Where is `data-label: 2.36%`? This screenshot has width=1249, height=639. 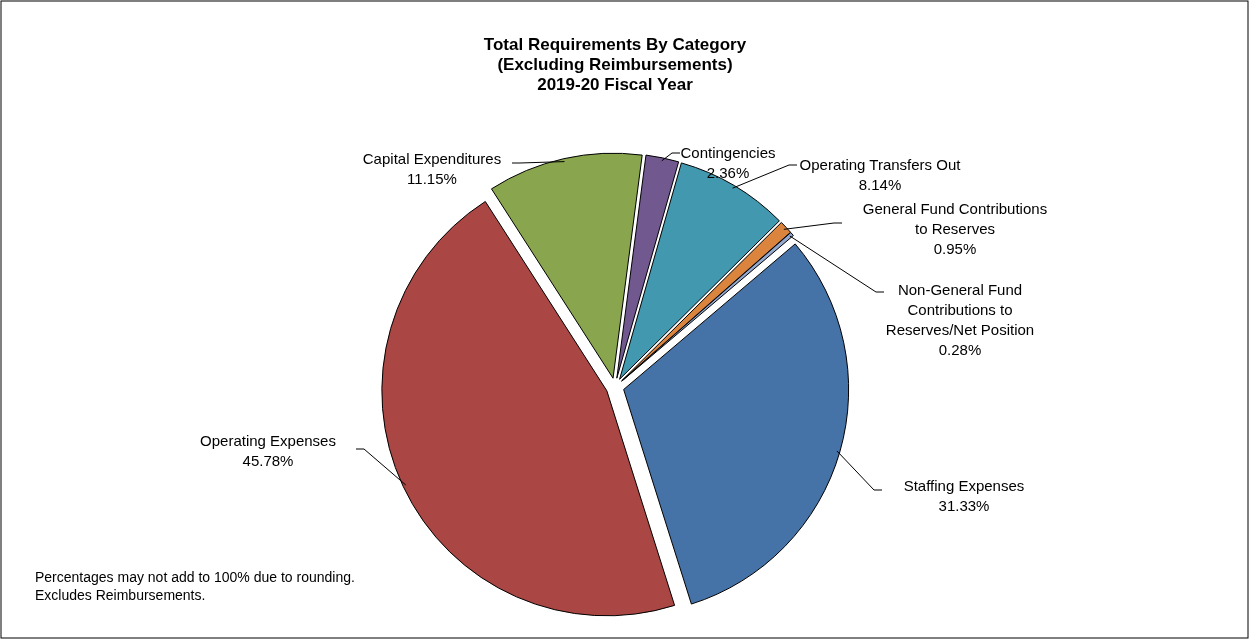 data-label: 2.36% is located at coordinates (728, 172).